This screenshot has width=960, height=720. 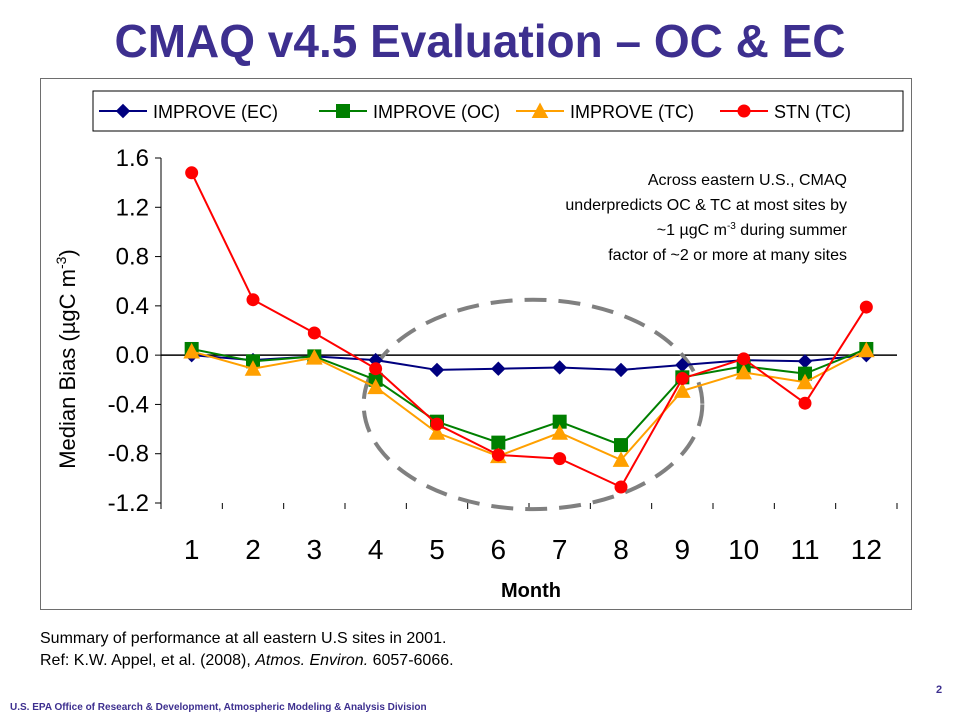 What do you see at coordinates (731, 226) in the screenshot?
I see `annotation-line-3-sup: -3` at bounding box center [731, 226].